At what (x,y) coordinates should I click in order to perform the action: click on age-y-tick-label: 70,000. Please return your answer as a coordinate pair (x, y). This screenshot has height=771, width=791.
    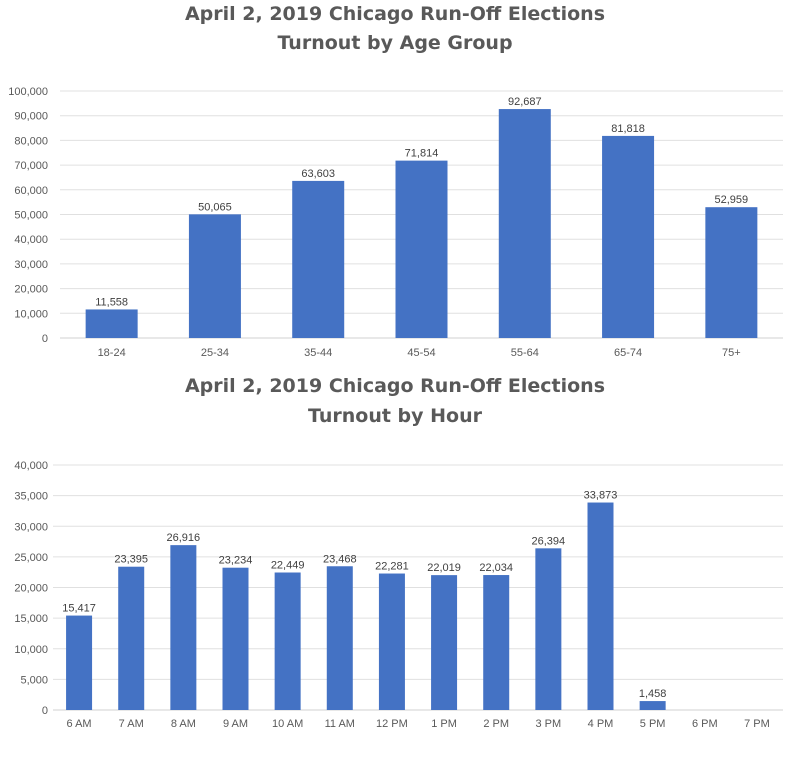
    Looking at the image, I should click on (31, 166).